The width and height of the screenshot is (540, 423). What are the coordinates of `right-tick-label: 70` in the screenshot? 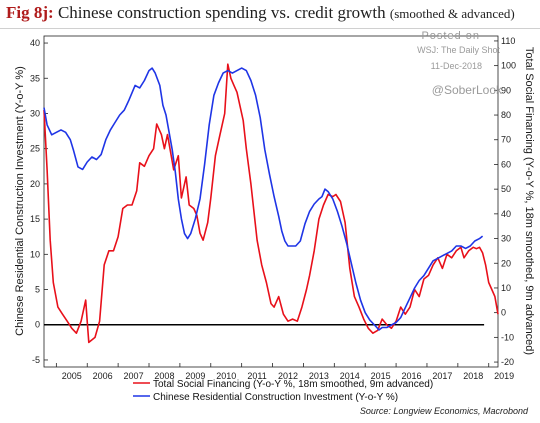 It's located at (506, 140).